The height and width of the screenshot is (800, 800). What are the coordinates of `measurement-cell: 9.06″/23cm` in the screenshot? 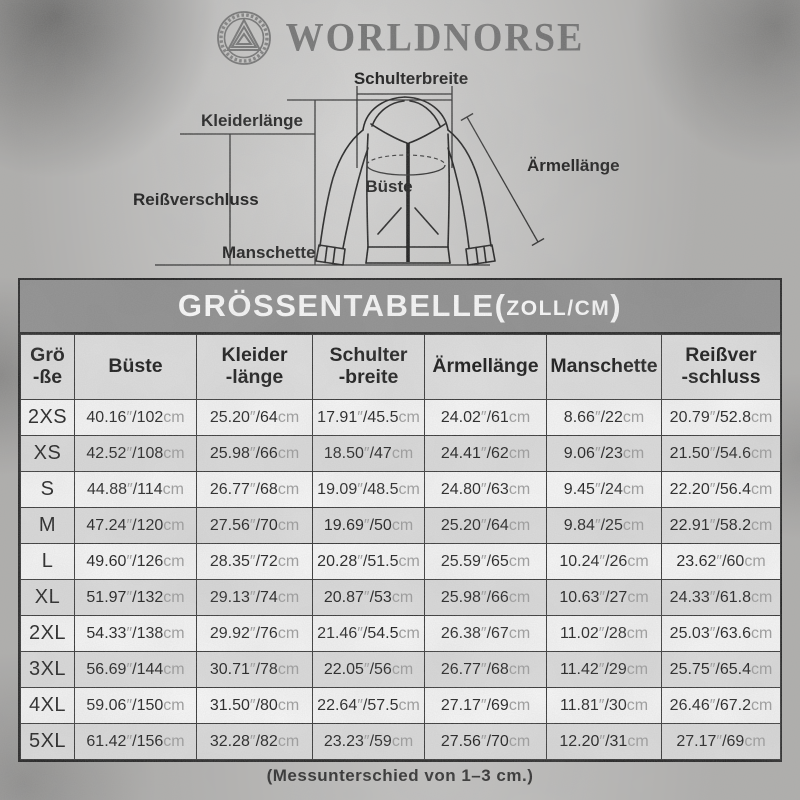 It's located at (604, 453).